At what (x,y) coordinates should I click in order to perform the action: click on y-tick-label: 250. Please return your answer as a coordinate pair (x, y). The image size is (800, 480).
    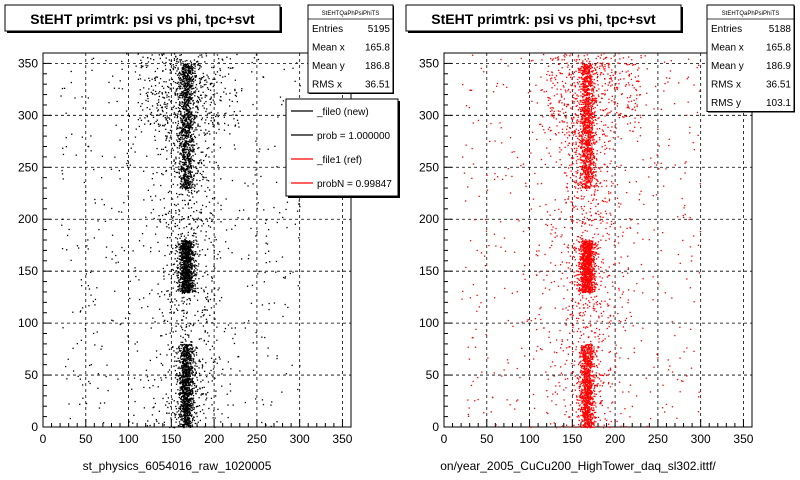
    Looking at the image, I should click on (28, 167).